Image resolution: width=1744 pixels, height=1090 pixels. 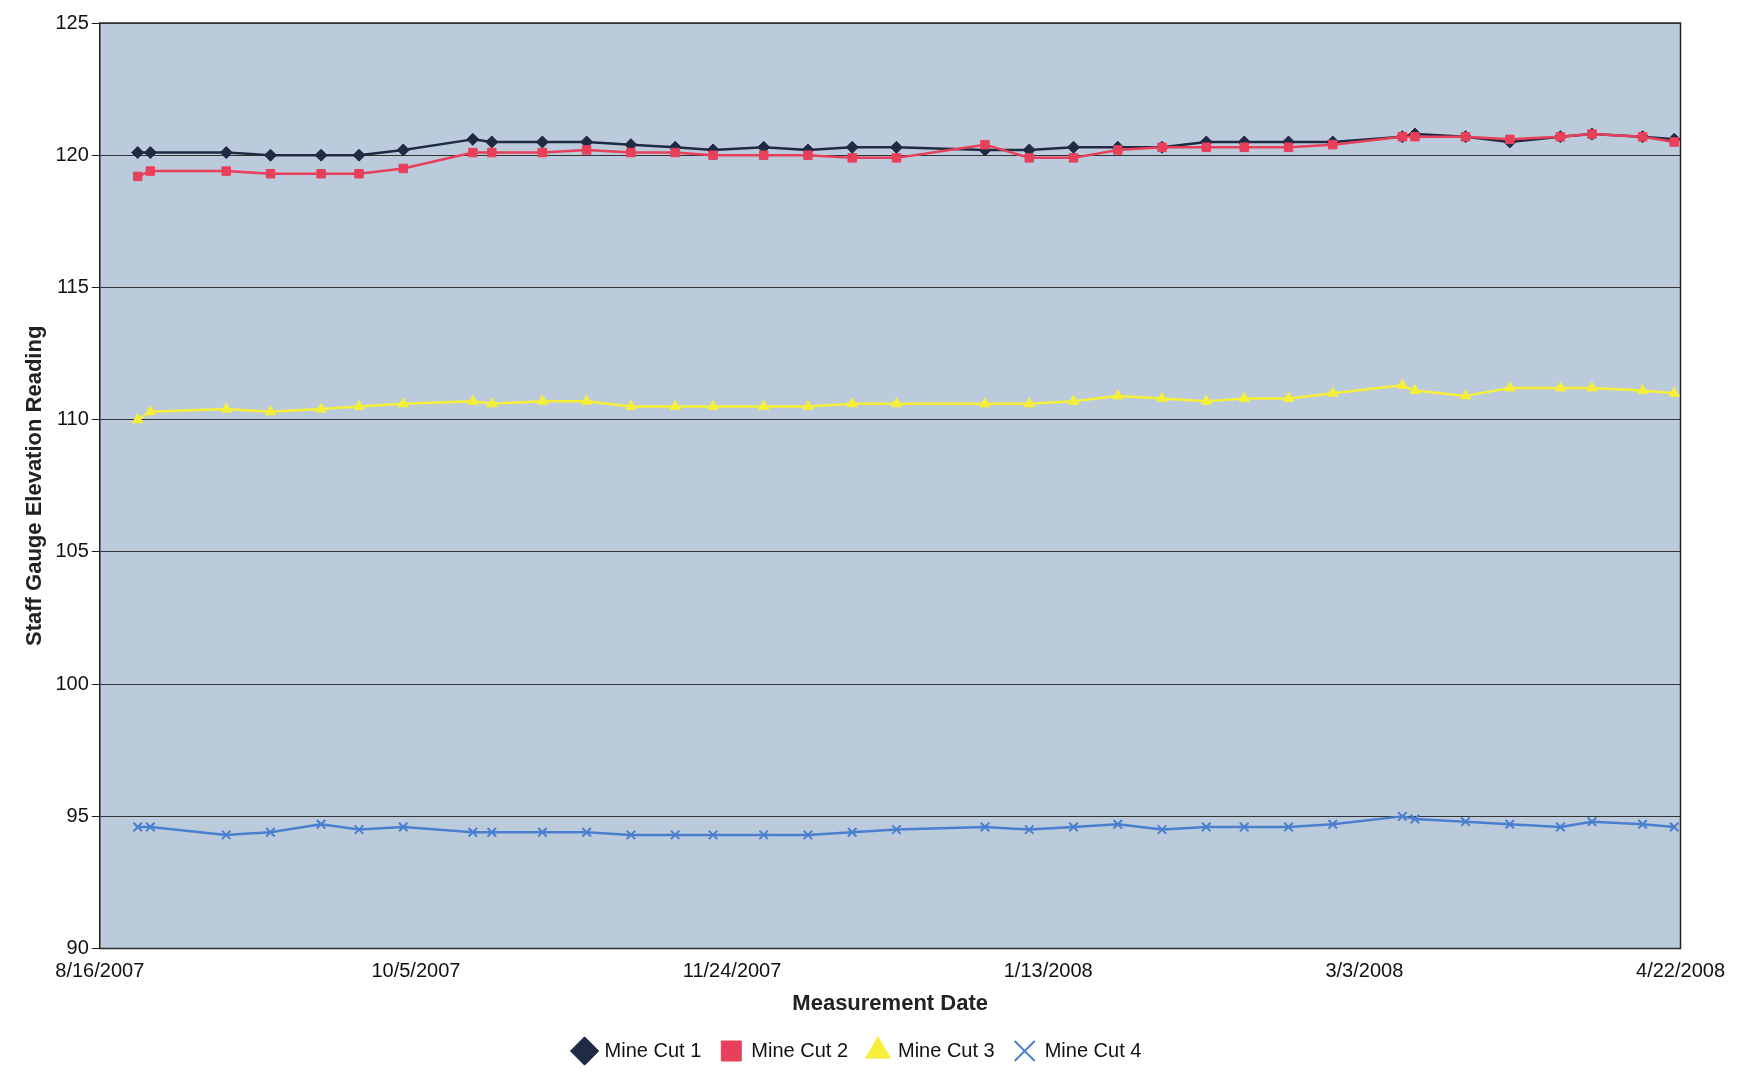 What do you see at coordinates (1680, 970) in the screenshot?
I see `x-tick-label: 4/22/2008` at bounding box center [1680, 970].